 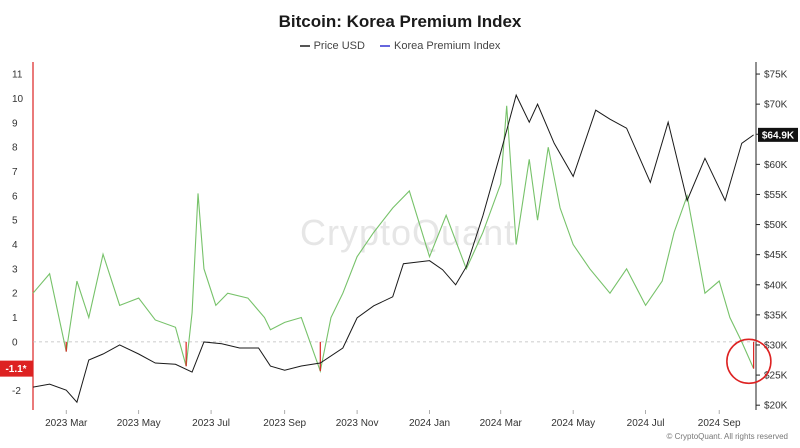 What do you see at coordinates (776, 315) in the screenshot?
I see `right-tick-label: $35K` at bounding box center [776, 315].